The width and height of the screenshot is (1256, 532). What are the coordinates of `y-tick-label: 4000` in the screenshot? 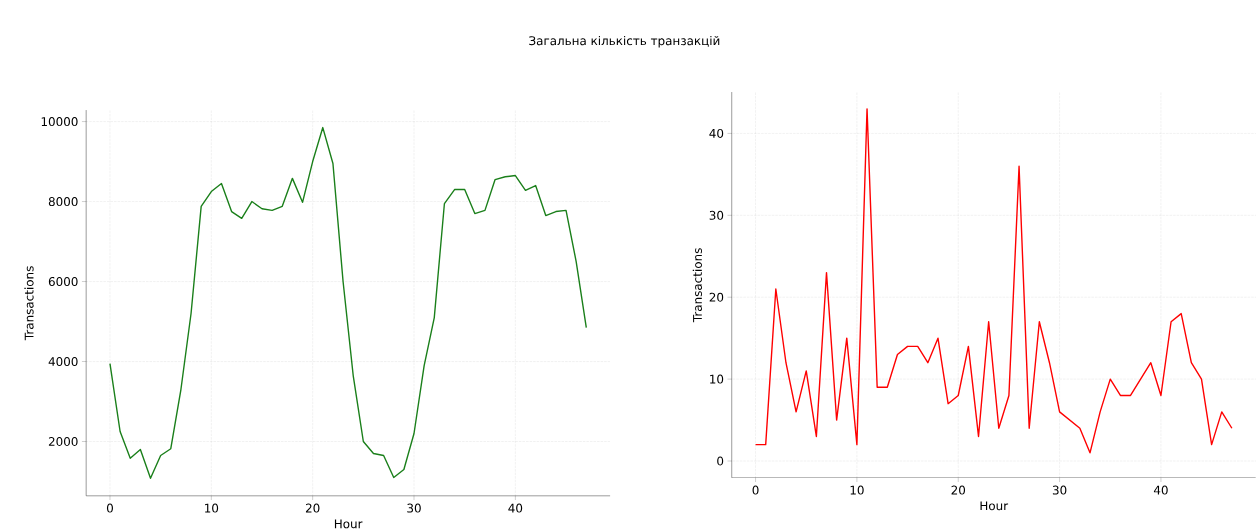 It's located at (63, 362).